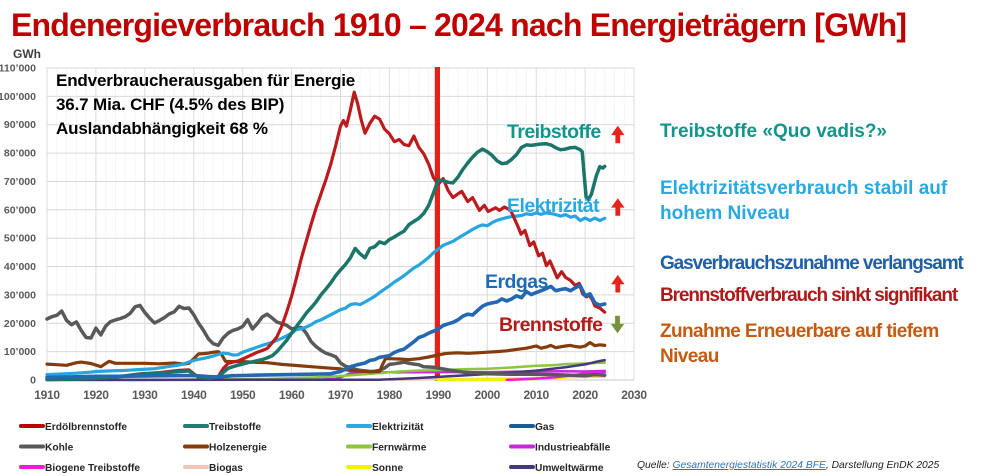  I want to click on svg-text: Treibstoffe, so click(235, 427).